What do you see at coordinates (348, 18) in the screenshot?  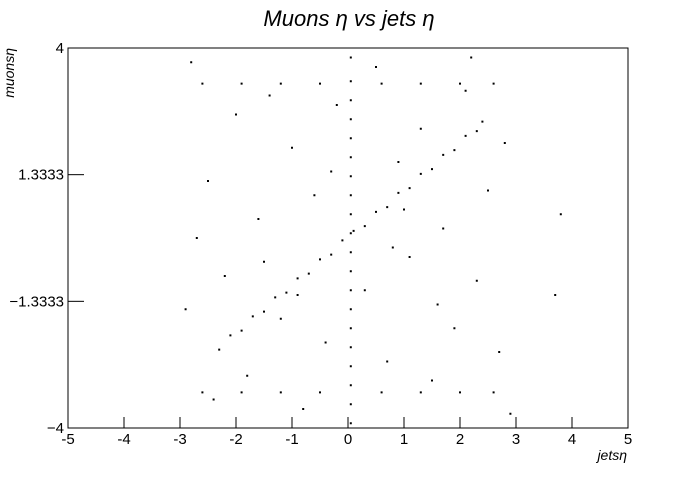 I see `chart-title: Muons η vs jets η` at bounding box center [348, 18].